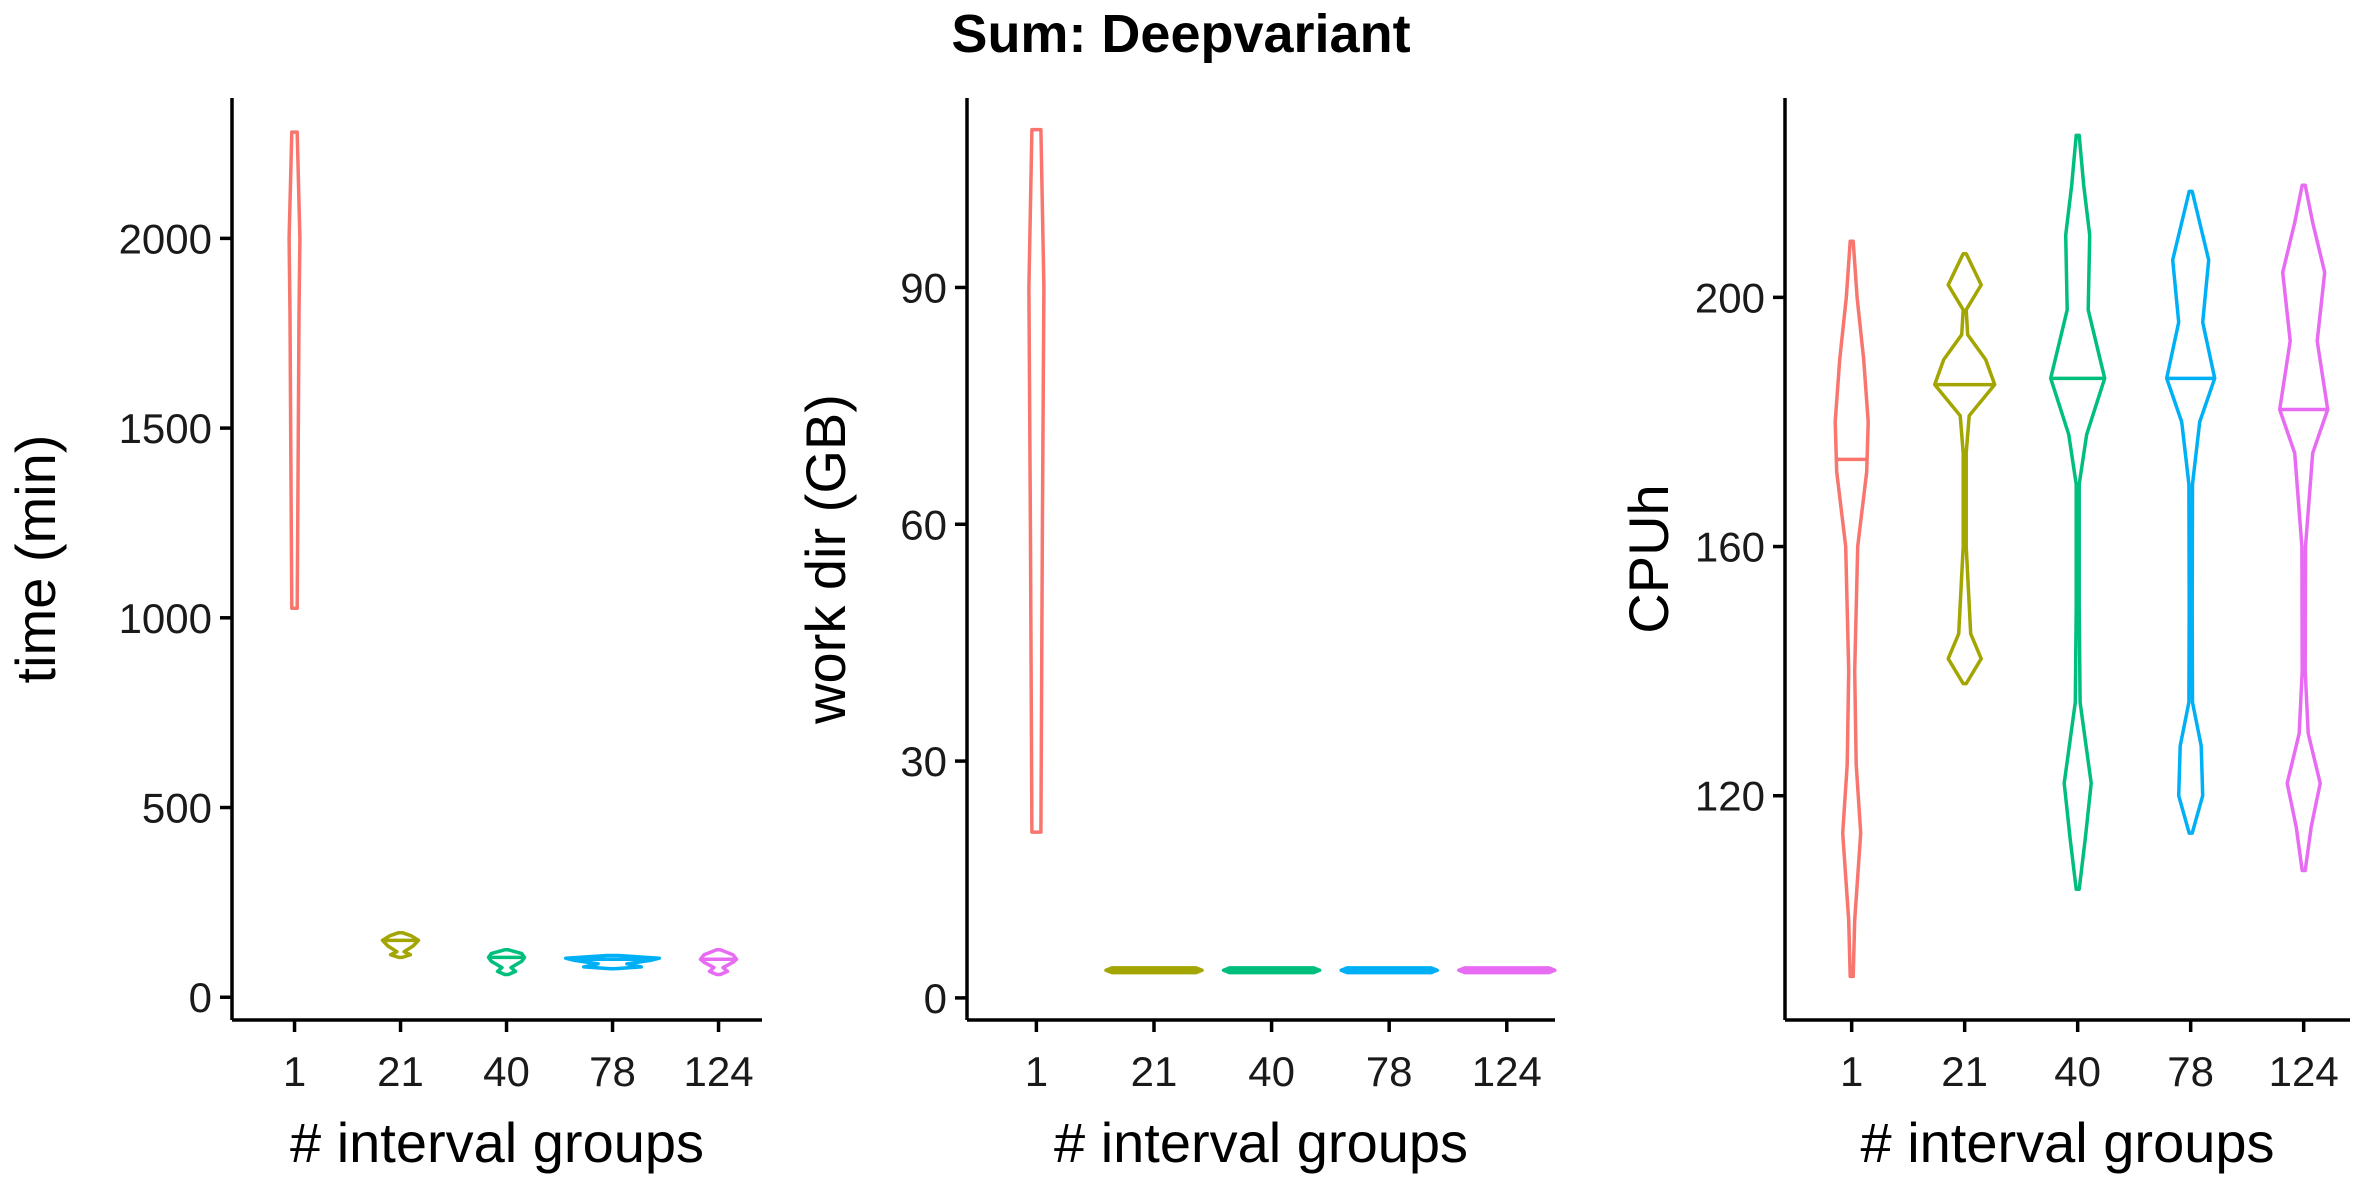  Describe the element at coordinates (165, 428) in the screenshot. I see `y-tick-label: 1500` at that location.